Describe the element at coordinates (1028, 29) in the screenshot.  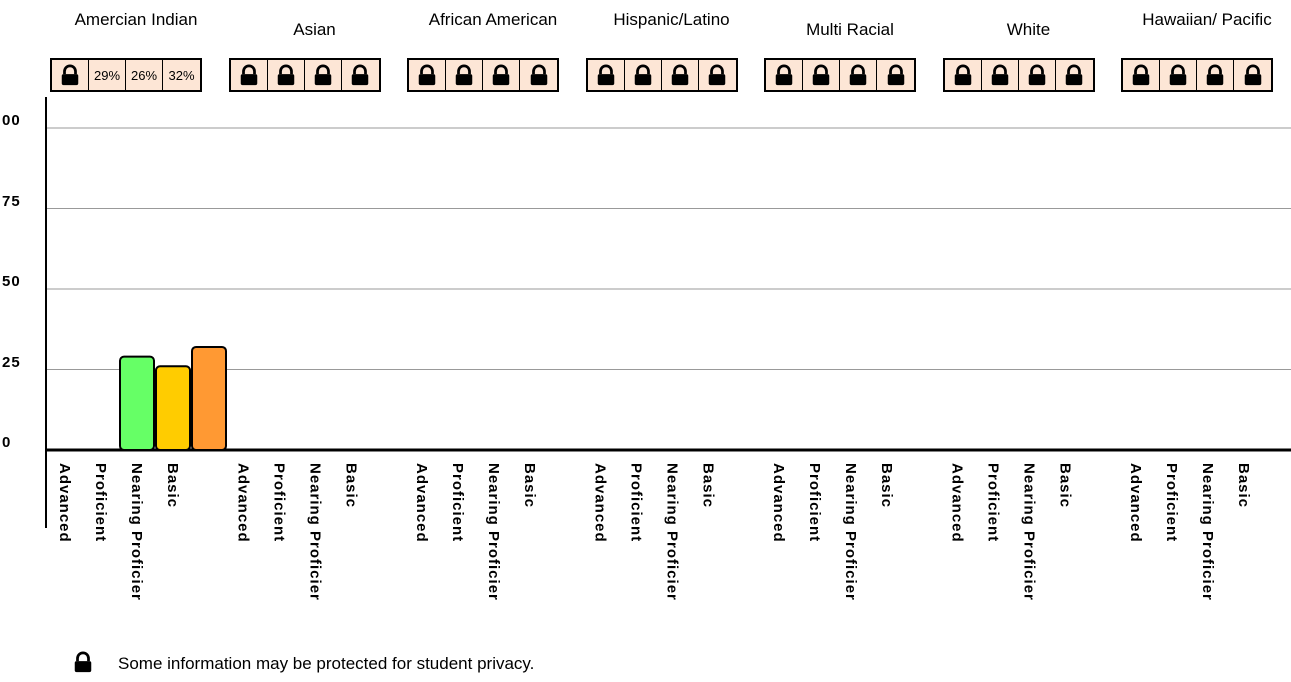
I see `group-title: White` at that location.